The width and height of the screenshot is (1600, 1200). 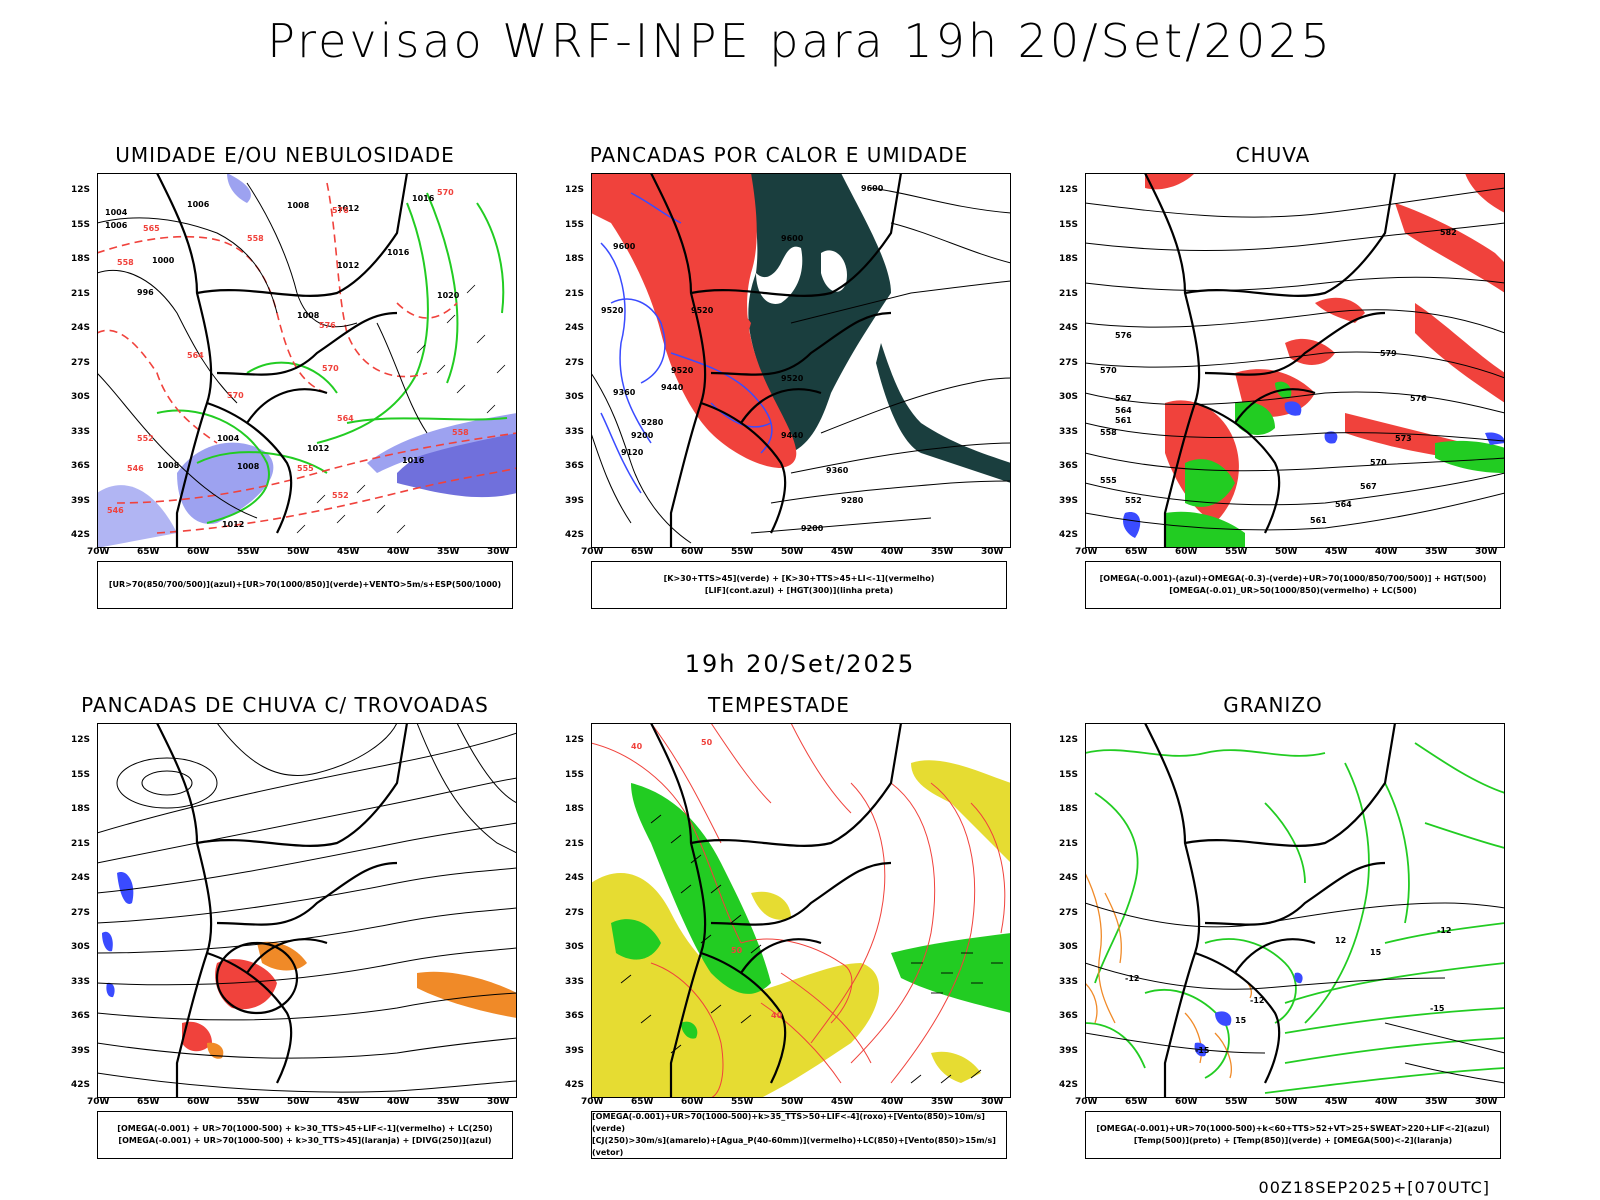 What do you see at coordinates (575, 1016) in the screenshot?
I see `lat-tick-label: 36S` at bounding box center [575, 1016].